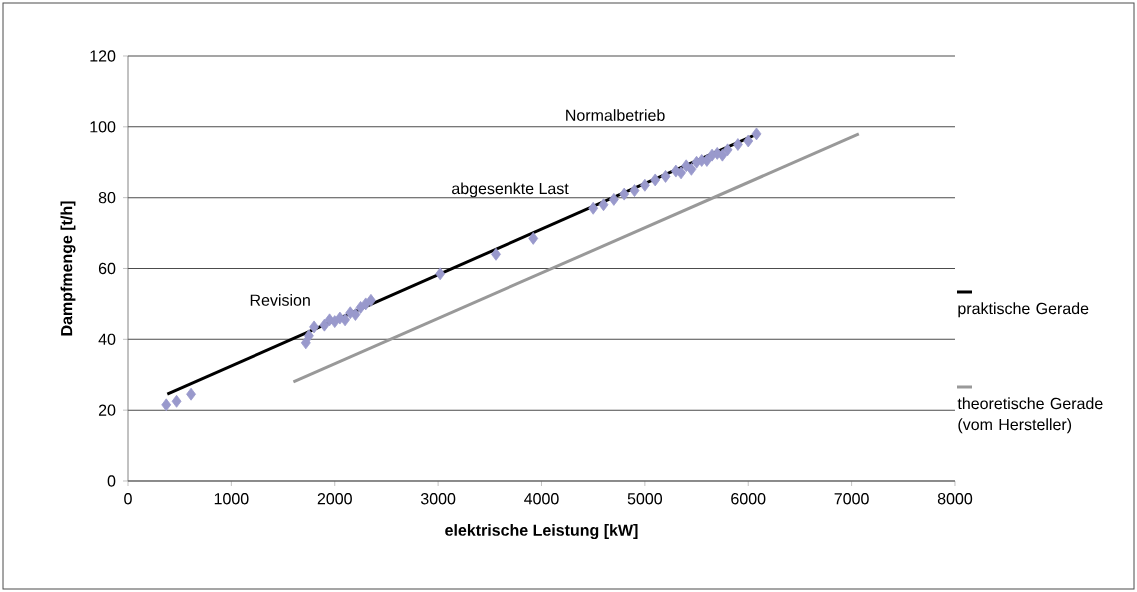 Image resolution: width=1137 pixels, height=592 pixels. I want to click on x-tick-label: 3000, so click(438, 499).